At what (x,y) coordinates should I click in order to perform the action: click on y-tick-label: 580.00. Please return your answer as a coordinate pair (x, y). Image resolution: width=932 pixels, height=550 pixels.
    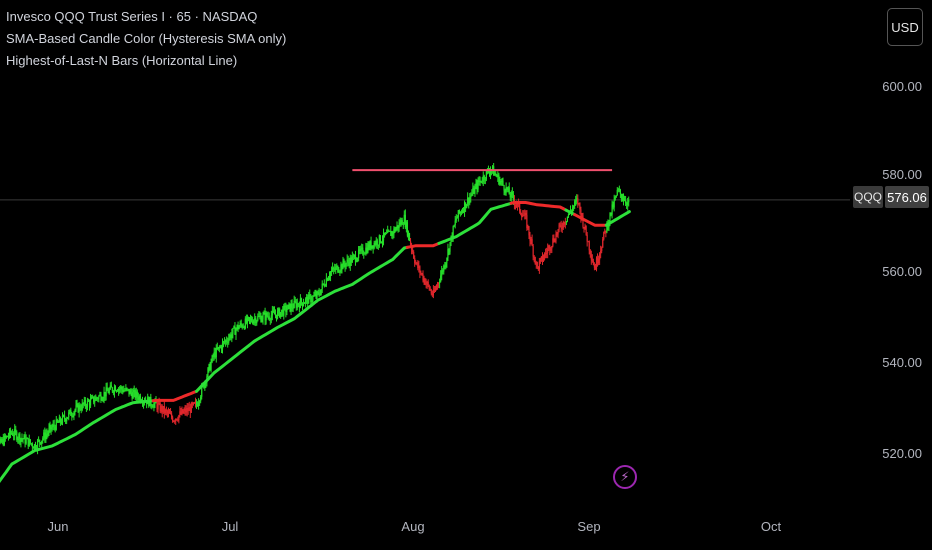
    Looking at the image, I should click on (902, 174).